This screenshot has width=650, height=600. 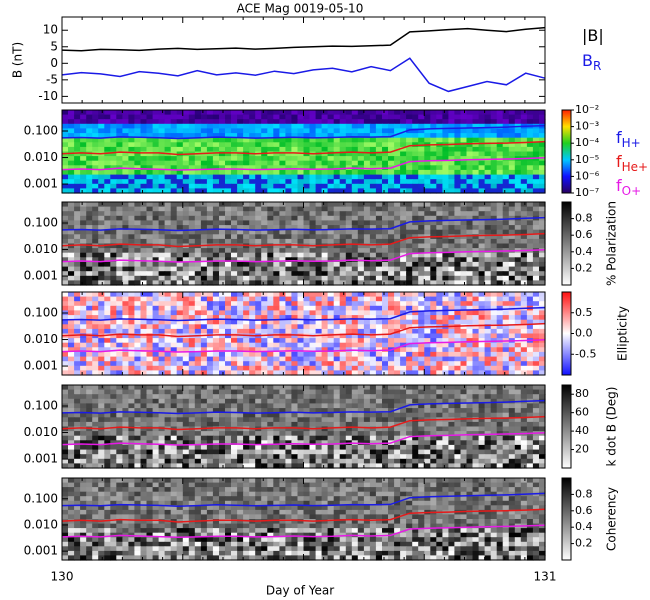 What do you see at coordinates (632, 163) in the screenshot?
I see `legend-entry: fHe+` at bounding box center [632, 163].